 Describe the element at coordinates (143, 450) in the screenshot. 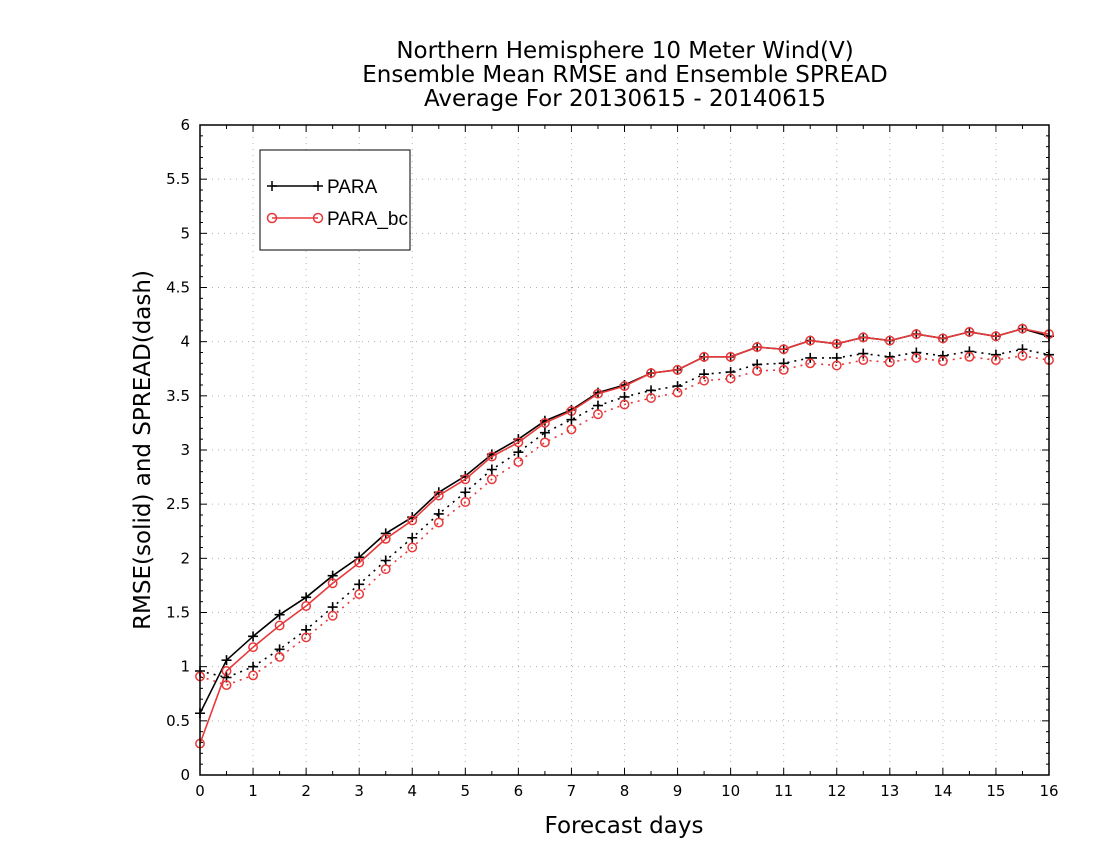

I see `y-axis-label: RMSE(solid) and SPREAD(dash)` at that location.